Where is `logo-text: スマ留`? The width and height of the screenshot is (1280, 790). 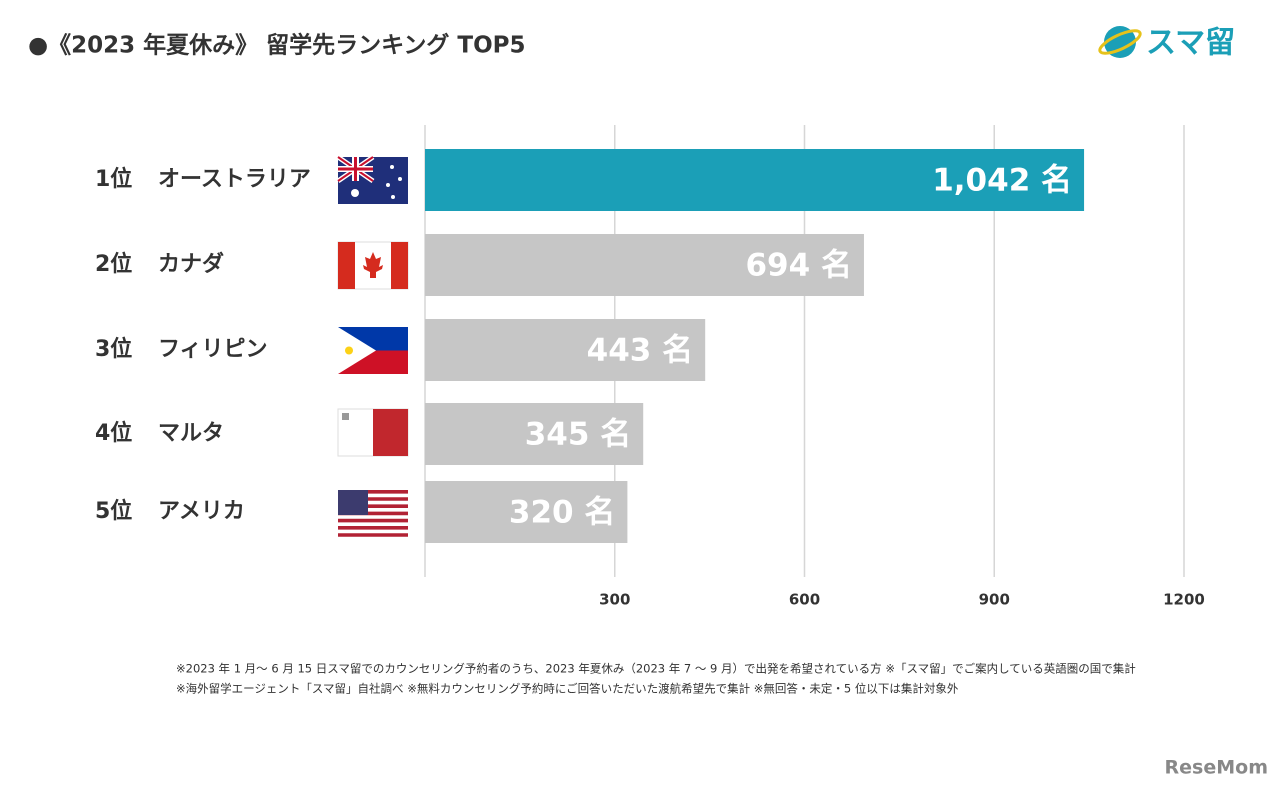
logo-text: スマ留 is located at coordinates (1190, 43).